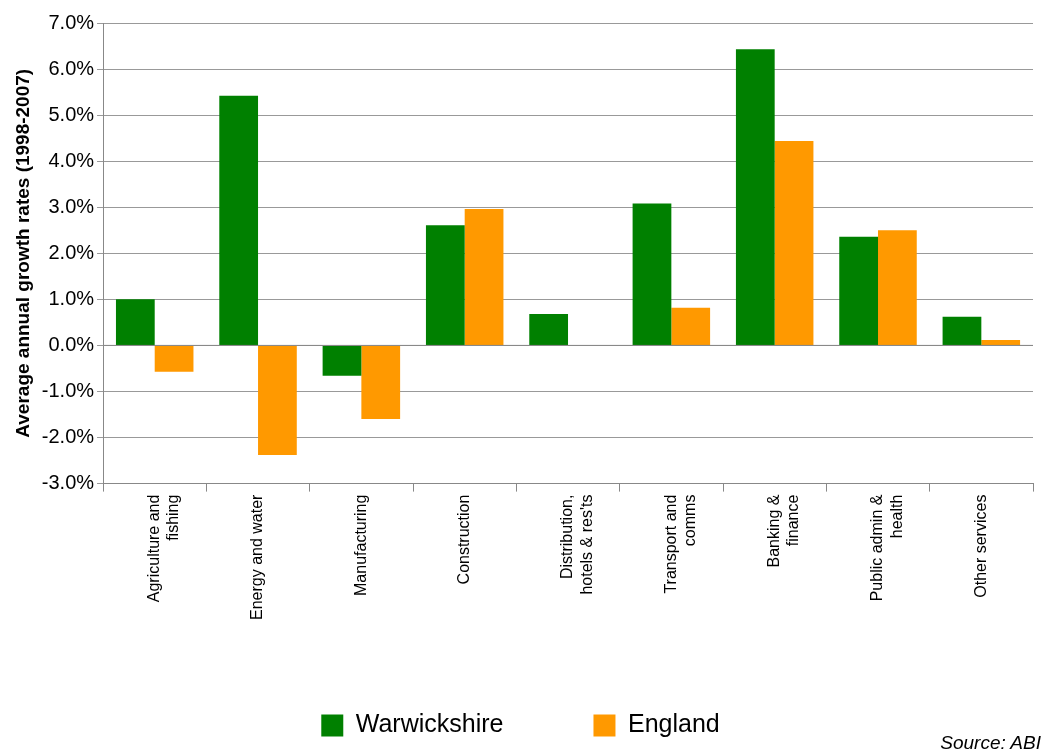 The height and width of the screenshot is (756, 1051). What do you see at coordinates (71, 251) in the screenshot?
I see `y-tick-label: 2.0%` at bounding box center [71, 251].